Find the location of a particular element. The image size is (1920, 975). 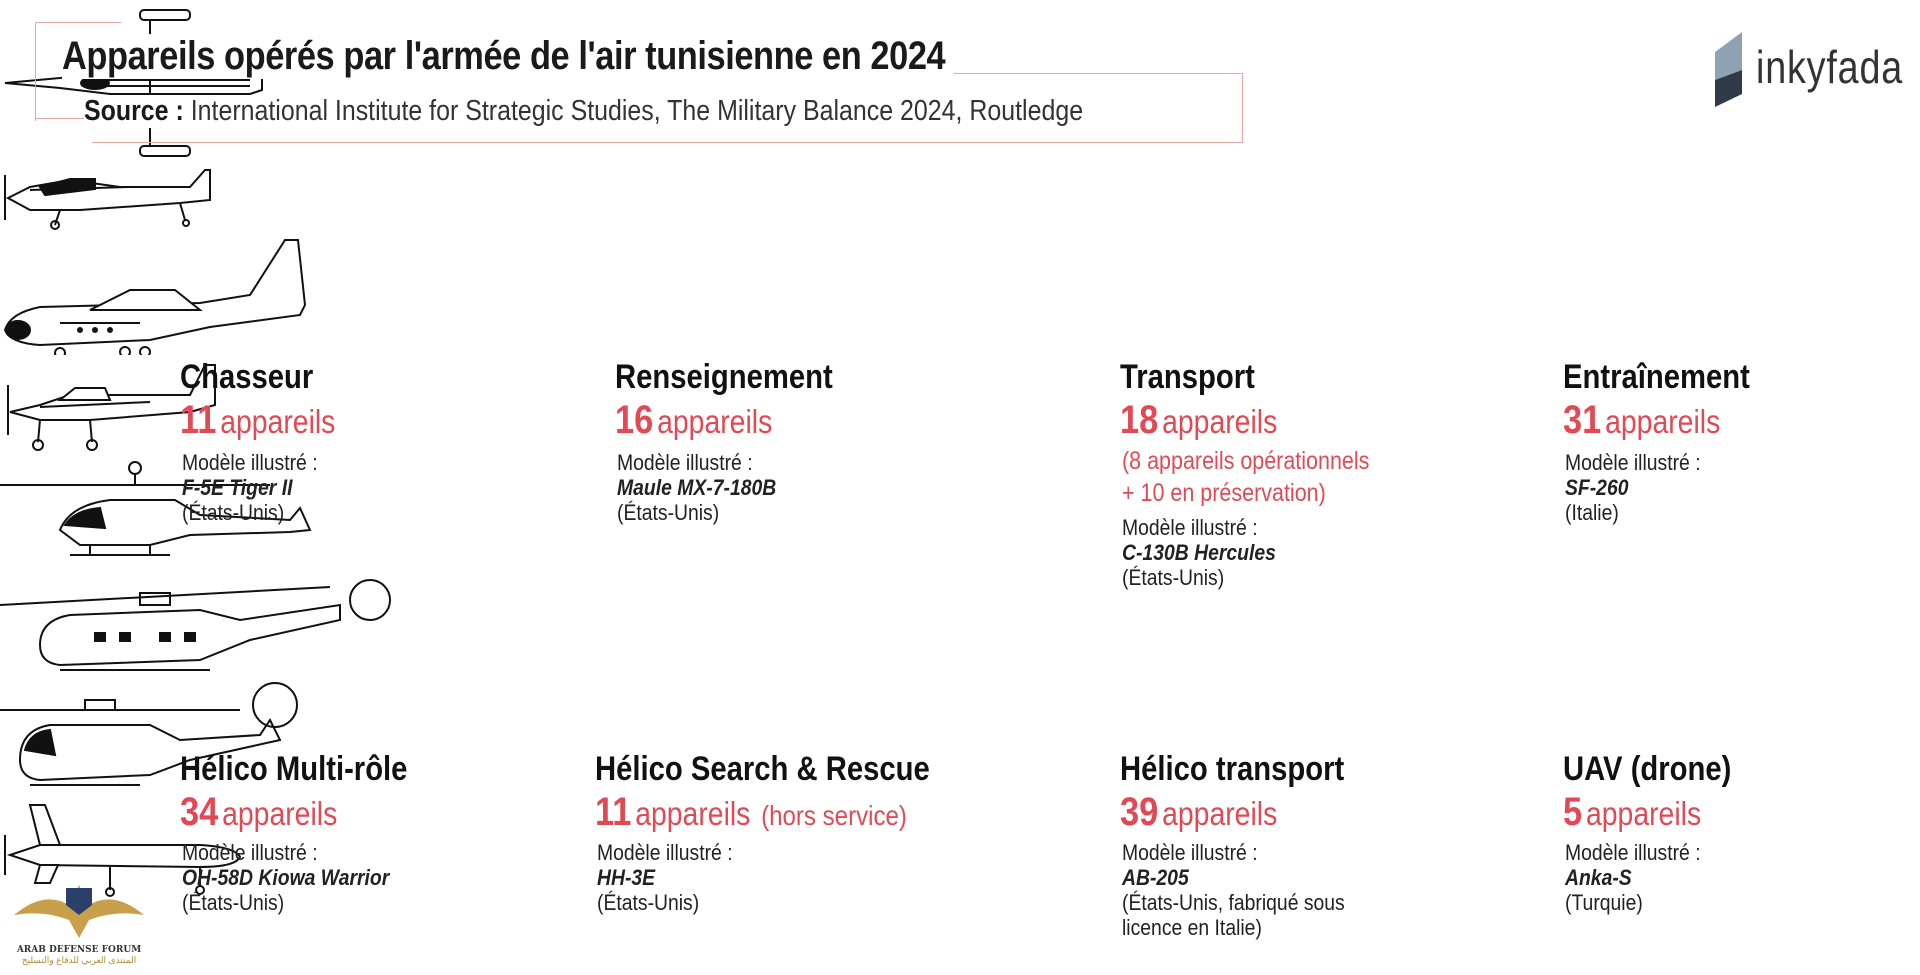

model-origin: (Italie) is located at coordinates (1592, 512).